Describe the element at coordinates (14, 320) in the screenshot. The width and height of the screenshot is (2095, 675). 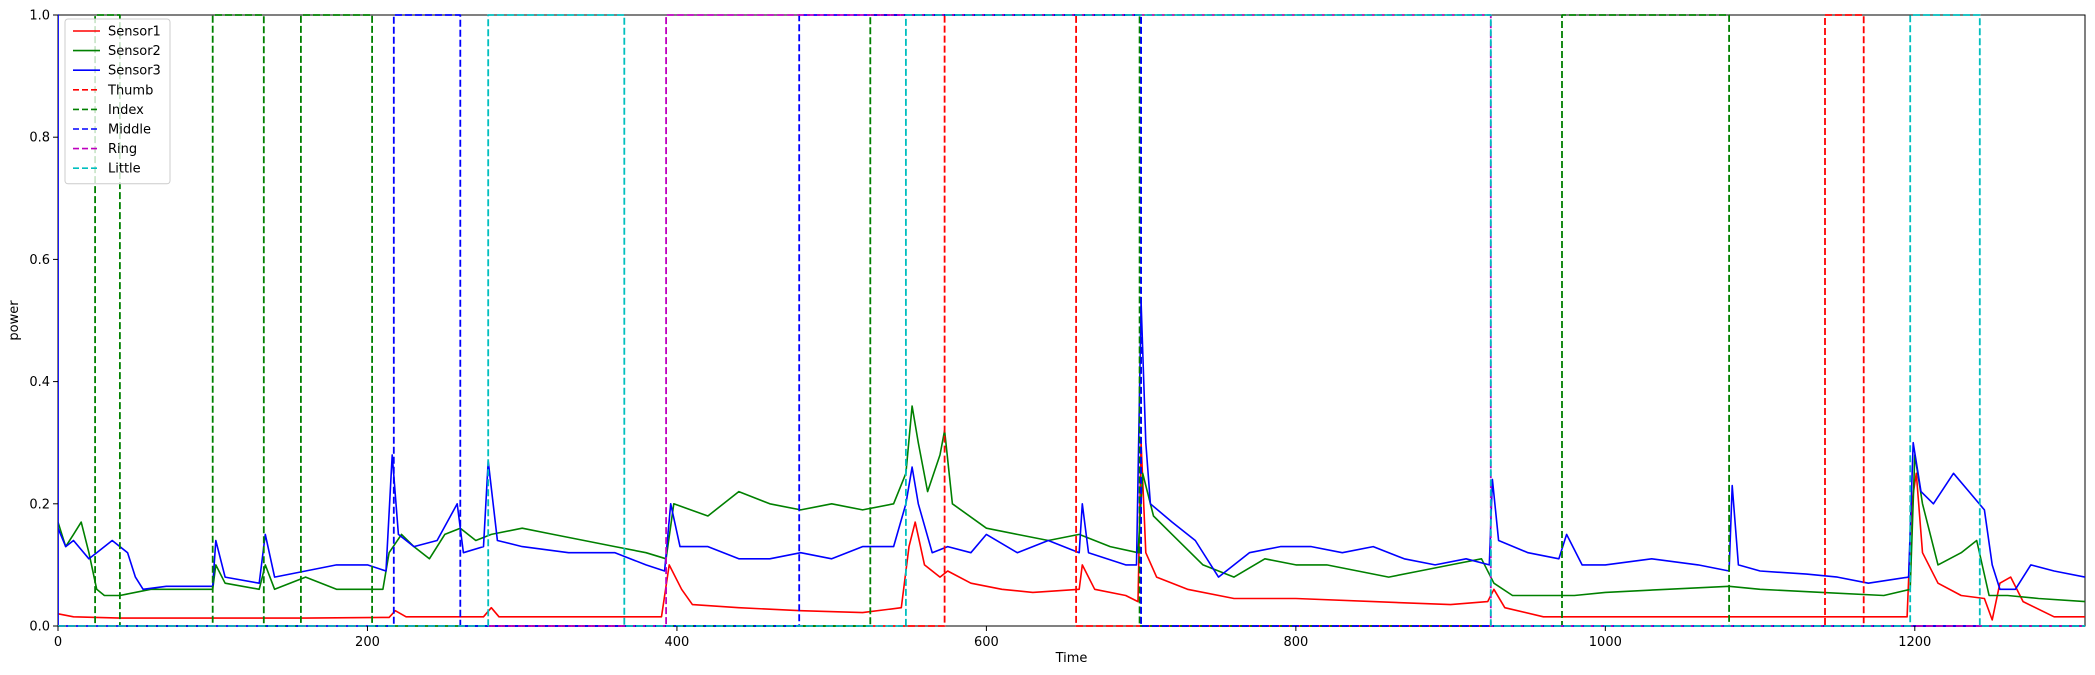
I see `y-axis-label: power` at that location.